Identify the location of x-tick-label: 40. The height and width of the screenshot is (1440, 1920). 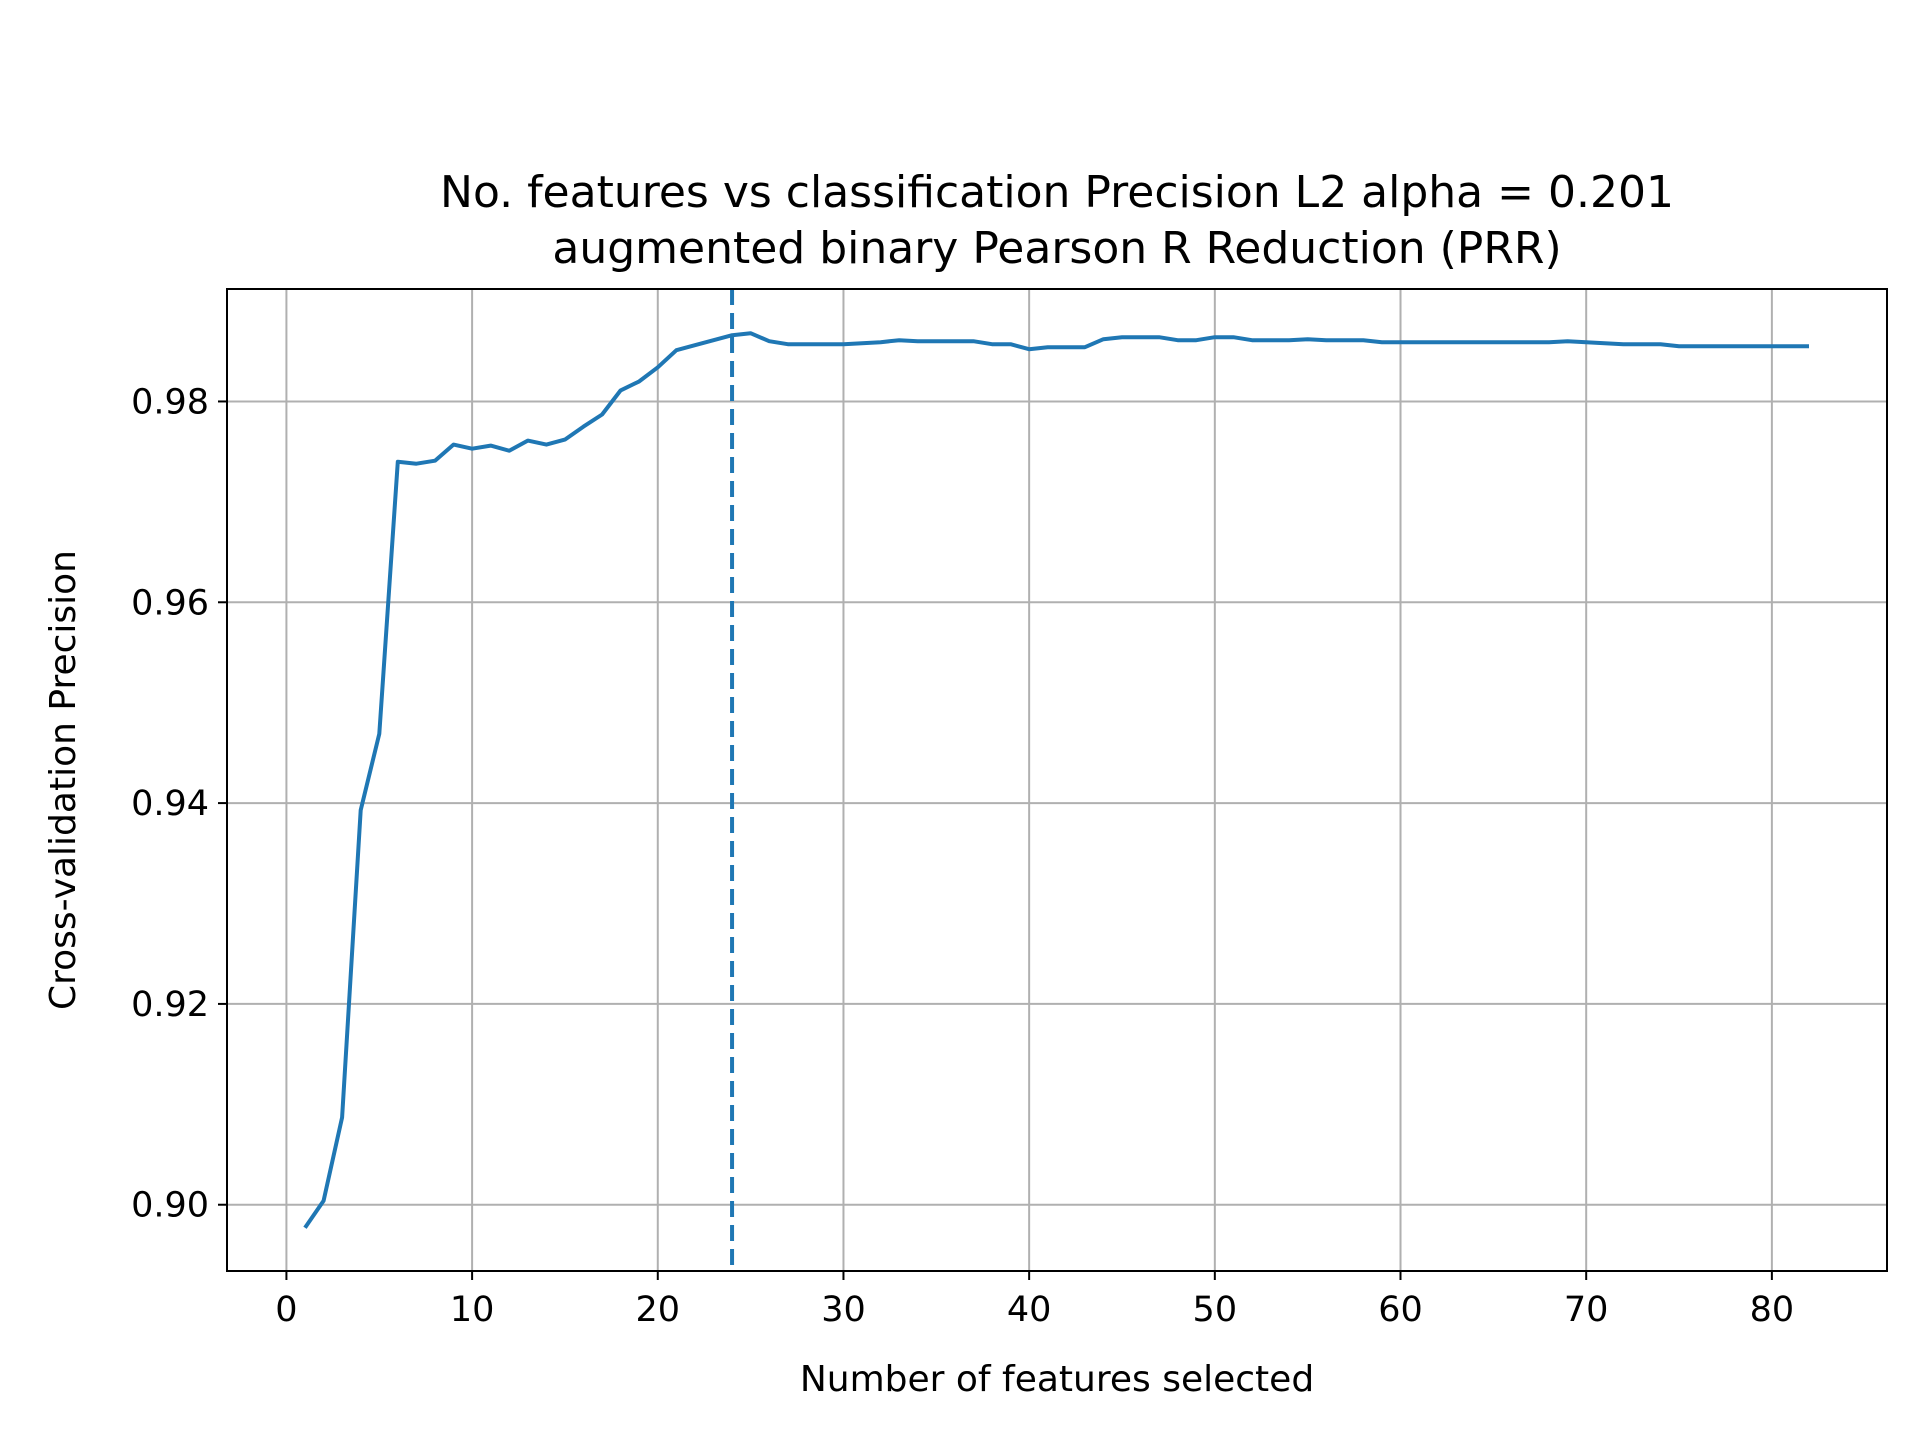
(1029, 1310).